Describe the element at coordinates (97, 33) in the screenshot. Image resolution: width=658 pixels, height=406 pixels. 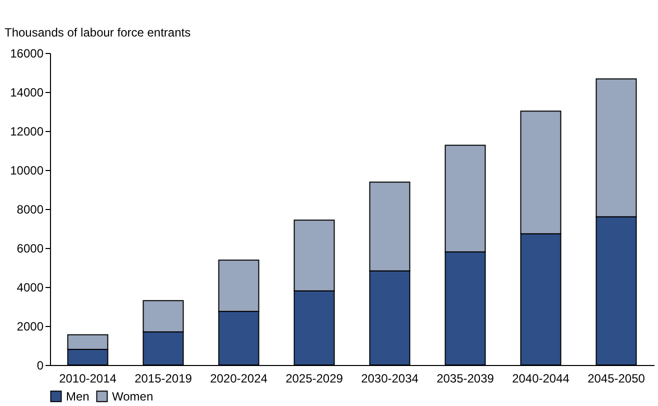
I see `y-axis-title: Thousands of labour force entrants` at that location.